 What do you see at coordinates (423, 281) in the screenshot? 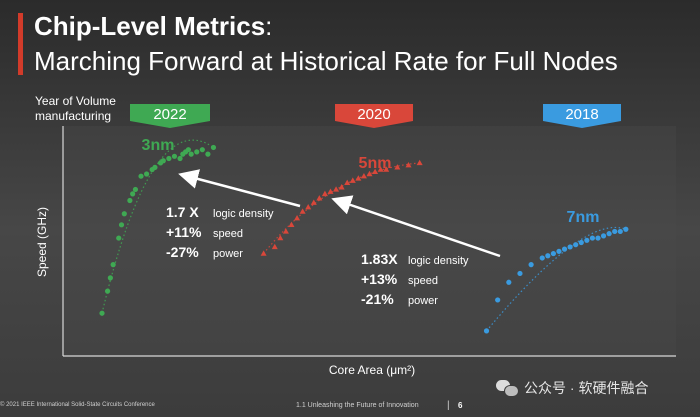
I see `annotation-label-1-1: speed` at bounding box center [423, 281].